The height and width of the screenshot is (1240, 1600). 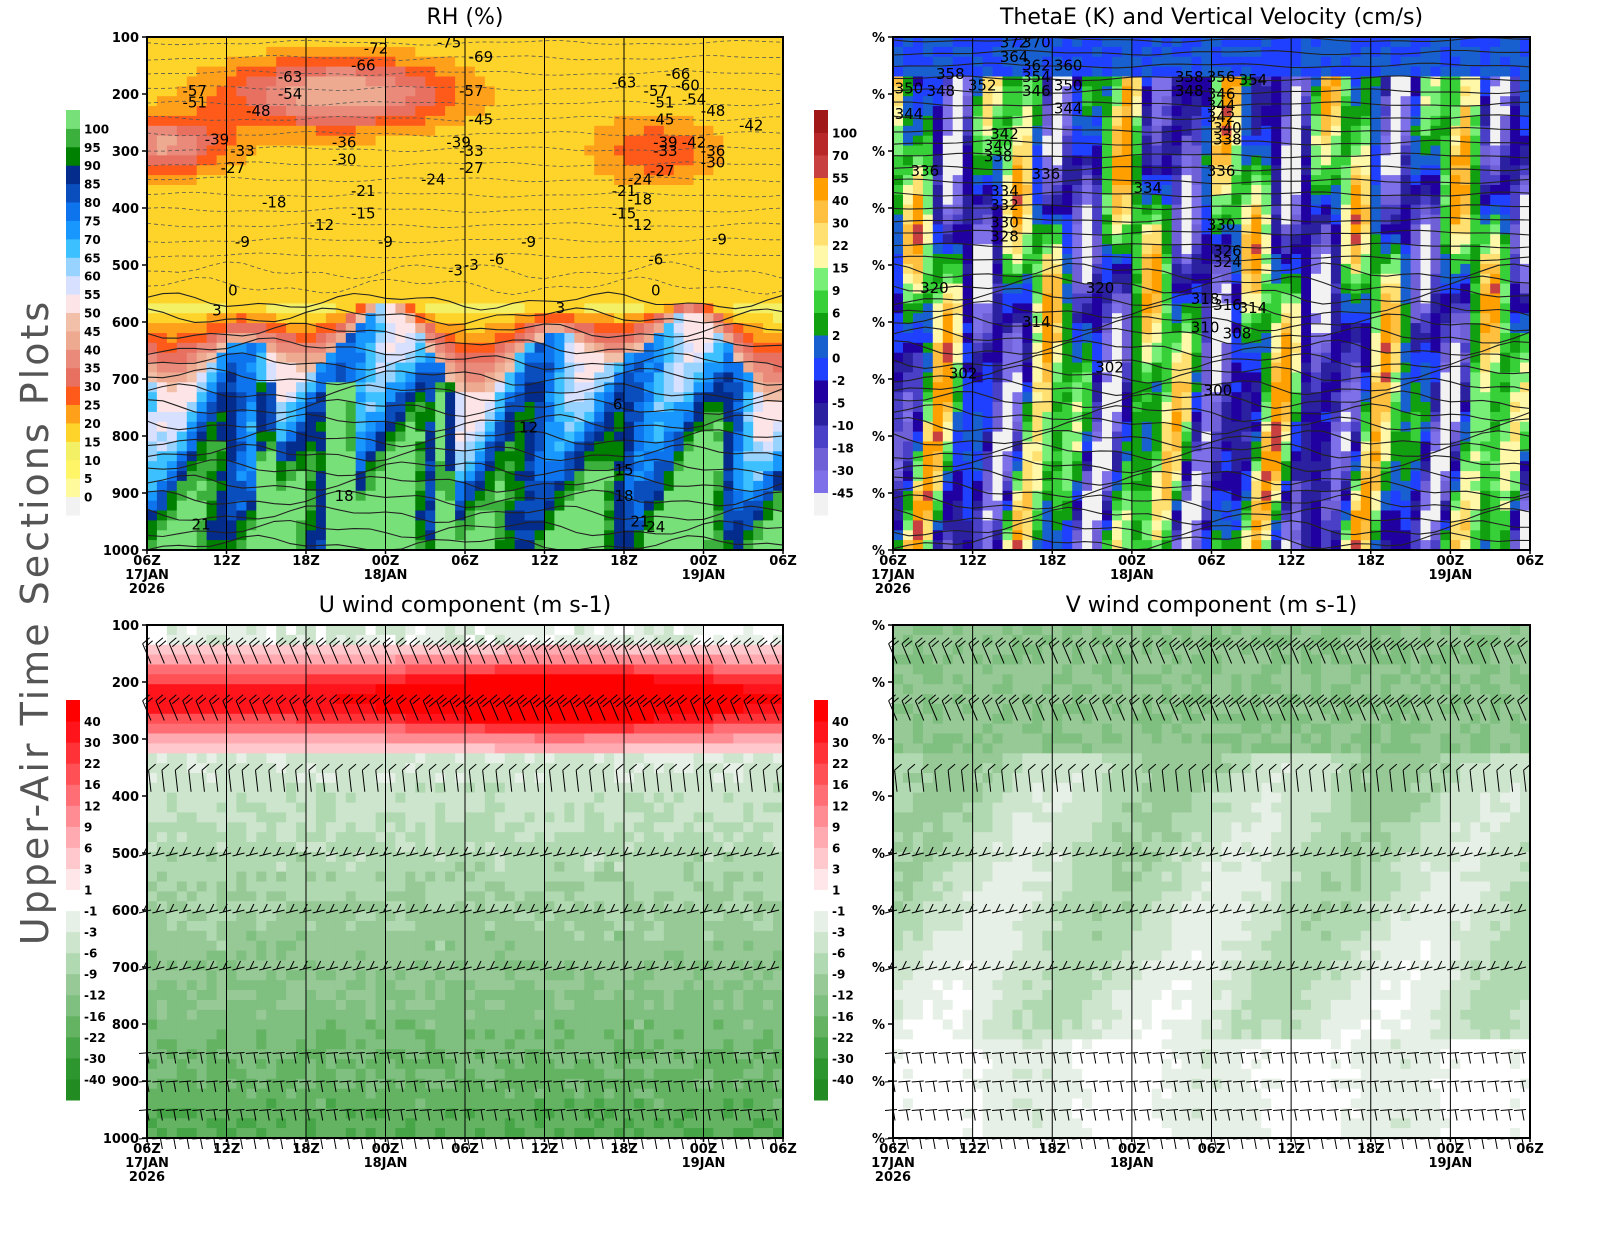 I want to click on rh-y-tick-label: 600, so click(x=125, y=323).